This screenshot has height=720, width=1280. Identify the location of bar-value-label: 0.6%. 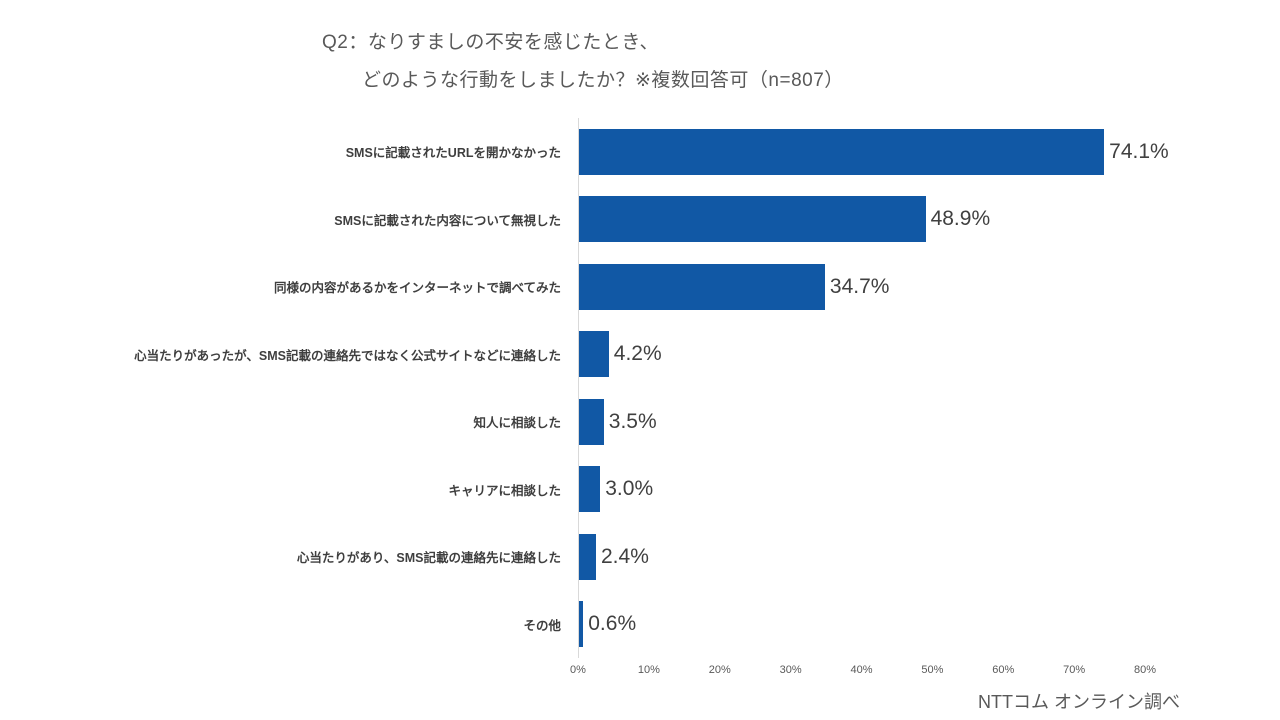
(612, 624).